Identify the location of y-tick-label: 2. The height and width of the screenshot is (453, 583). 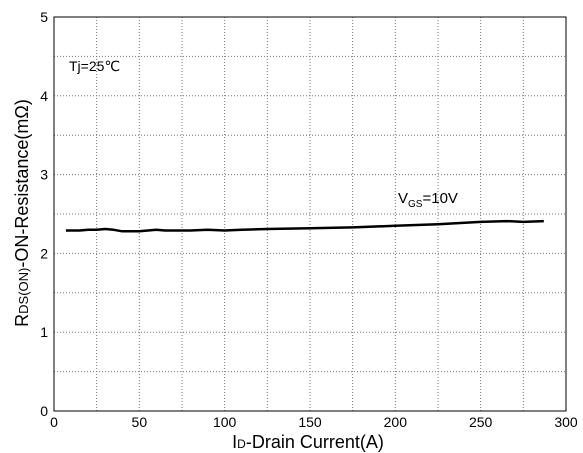
(44, 253).